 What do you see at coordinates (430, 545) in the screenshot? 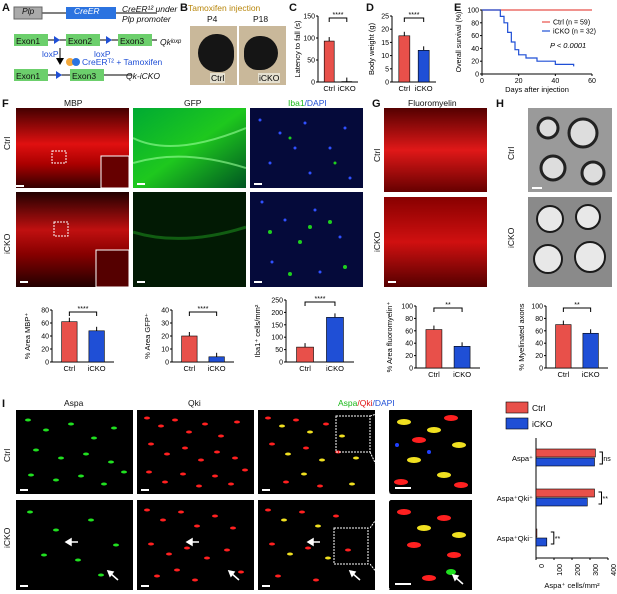
I see `merge-icko-zoom` at bounding box center [430, 545].